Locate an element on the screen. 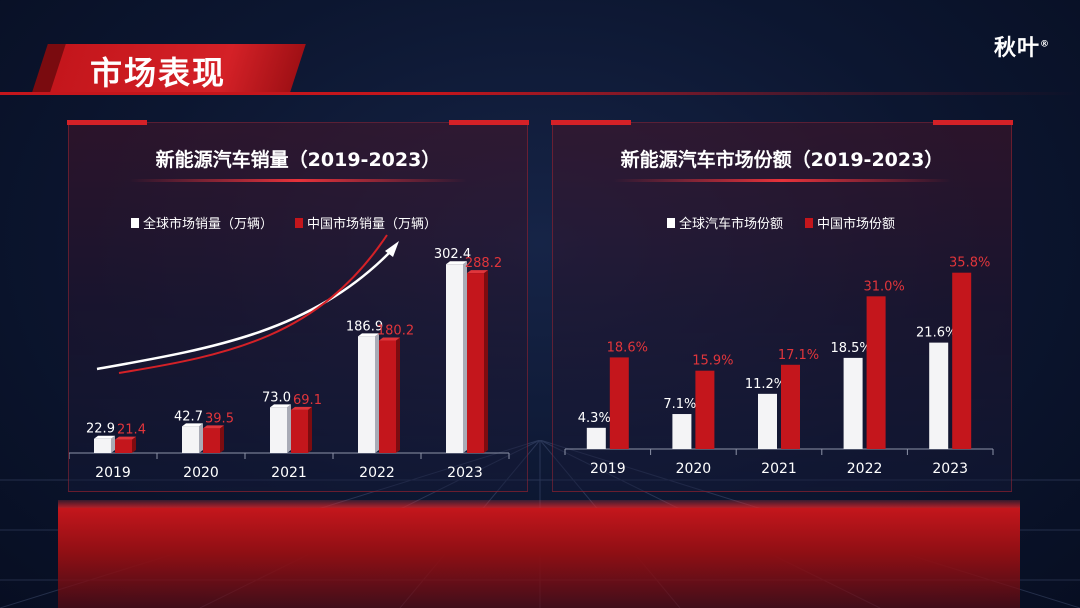  data-label-china: 69.1 is located at coordinates (307, 400).